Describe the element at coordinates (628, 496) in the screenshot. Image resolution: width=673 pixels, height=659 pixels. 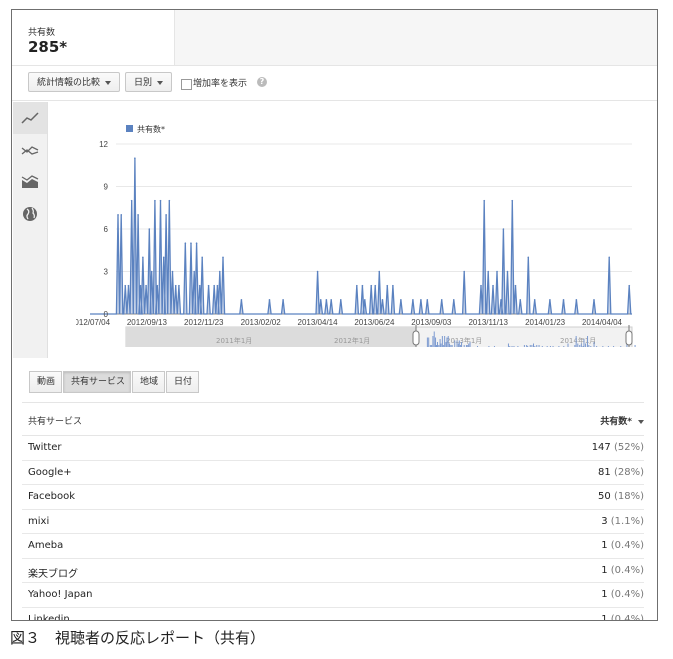
I see `share-percent: (18%)` at that location.